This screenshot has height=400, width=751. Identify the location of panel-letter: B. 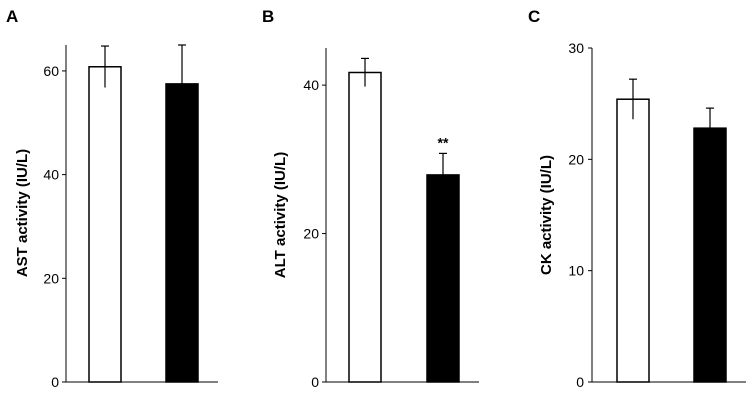
(268, 16).